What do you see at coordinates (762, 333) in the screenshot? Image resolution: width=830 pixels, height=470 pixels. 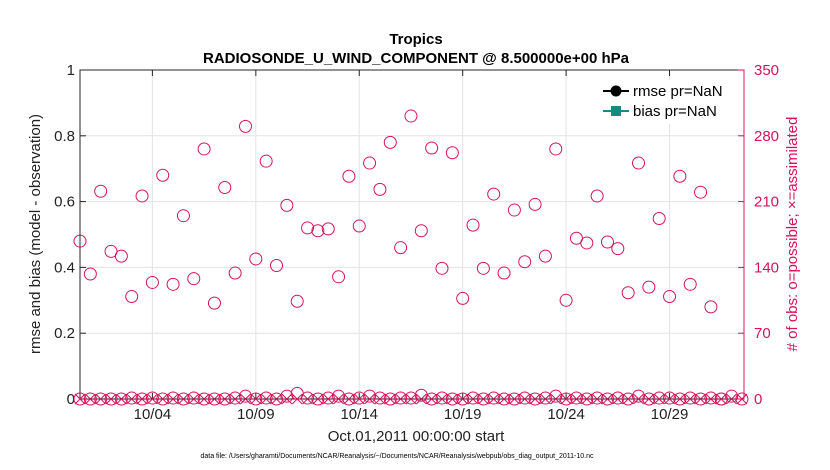 I see `y-right-tick-label-1: 70` at bounding box center [762, 333].